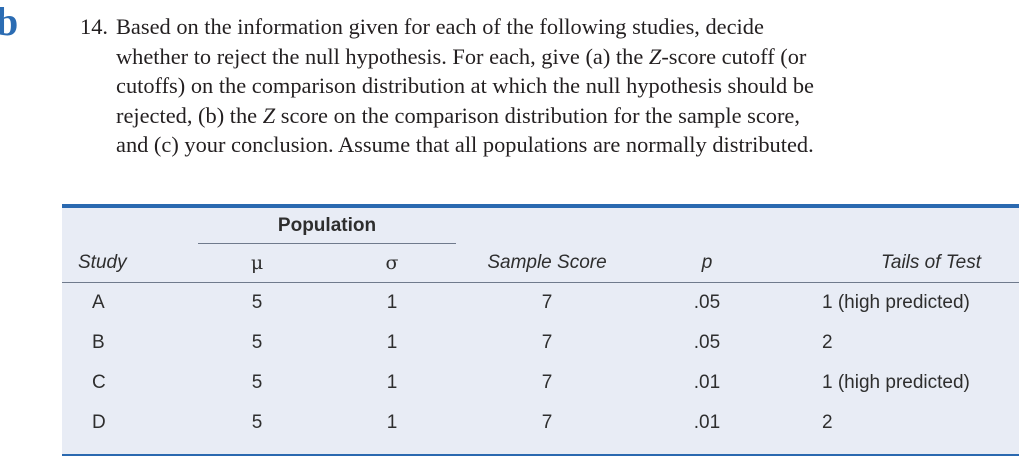  I want to click on table-row: C 5 1 7 .01 1 (high predicted), so click(540, 383).